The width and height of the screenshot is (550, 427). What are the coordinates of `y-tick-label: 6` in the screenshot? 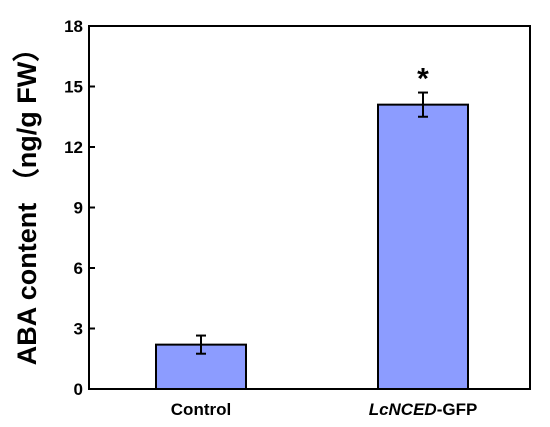 It's located at (78, 268).